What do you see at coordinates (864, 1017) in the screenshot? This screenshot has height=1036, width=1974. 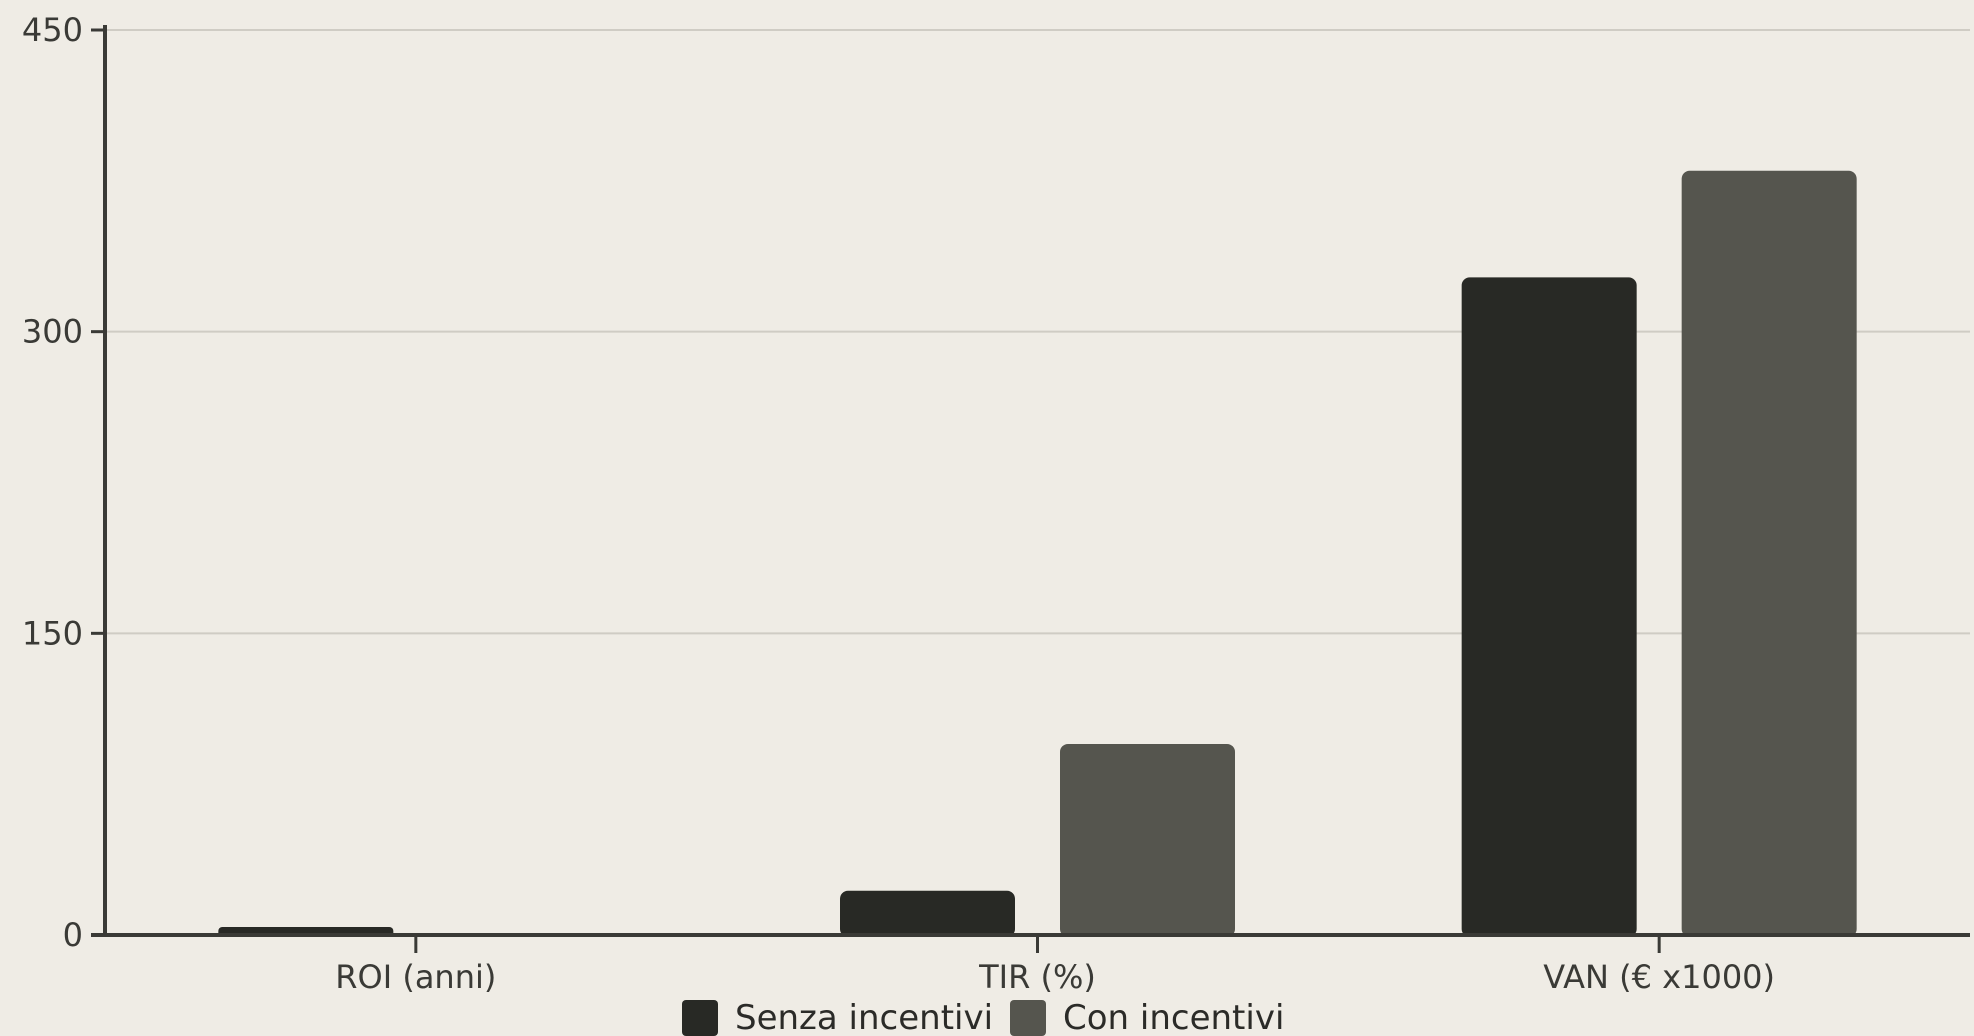 I see `legend-label: Senza incentivi` at bounding box center [864, 1017].